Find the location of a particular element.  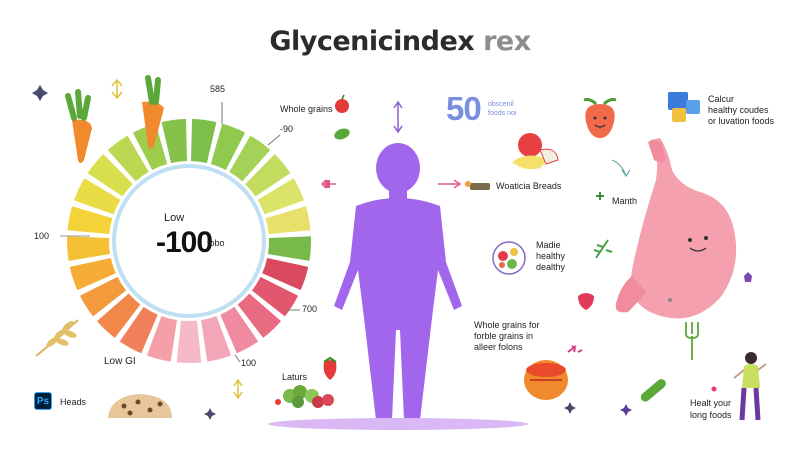

low-gi-label: Low GI is located at coordinates (120, 361).